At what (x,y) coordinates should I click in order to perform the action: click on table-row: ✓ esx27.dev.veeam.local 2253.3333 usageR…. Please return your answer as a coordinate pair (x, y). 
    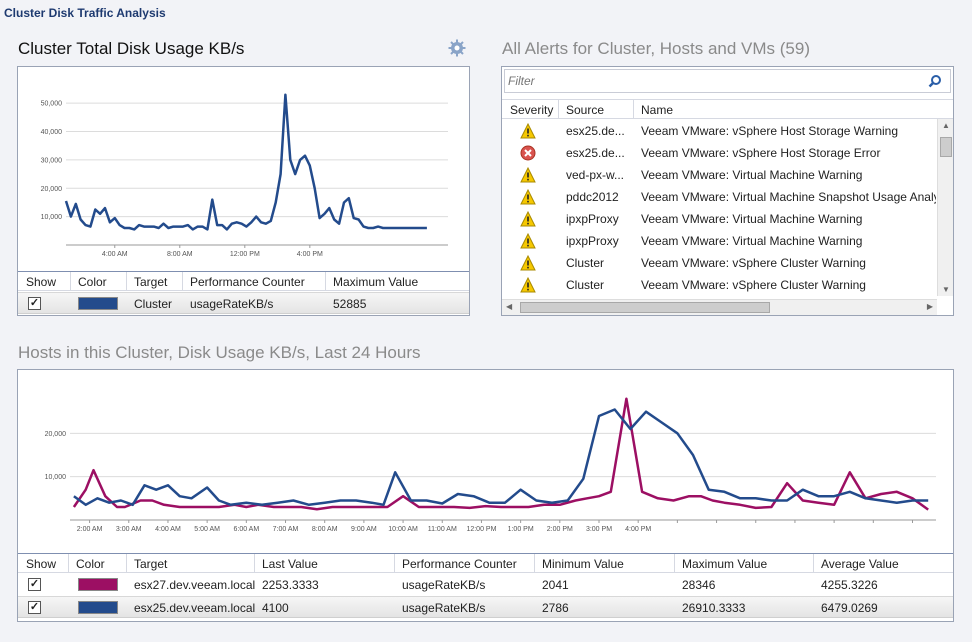
    Looking at the image, I should click on (485, 585).